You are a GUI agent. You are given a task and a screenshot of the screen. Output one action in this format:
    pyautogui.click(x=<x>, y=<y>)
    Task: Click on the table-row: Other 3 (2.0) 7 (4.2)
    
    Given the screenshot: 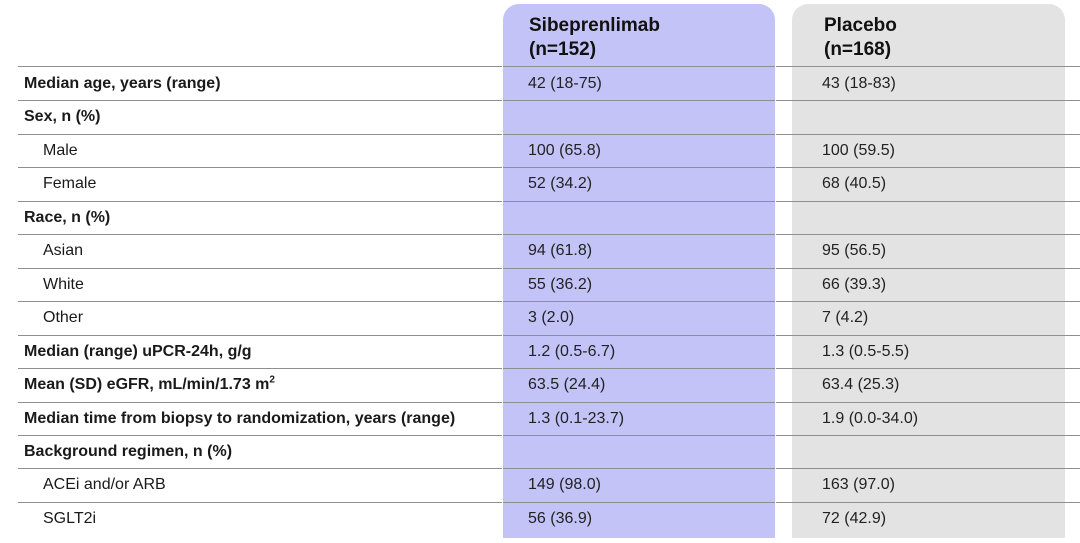 What is the action you would take?
    pyautogui.click(x=540, y=317)
    